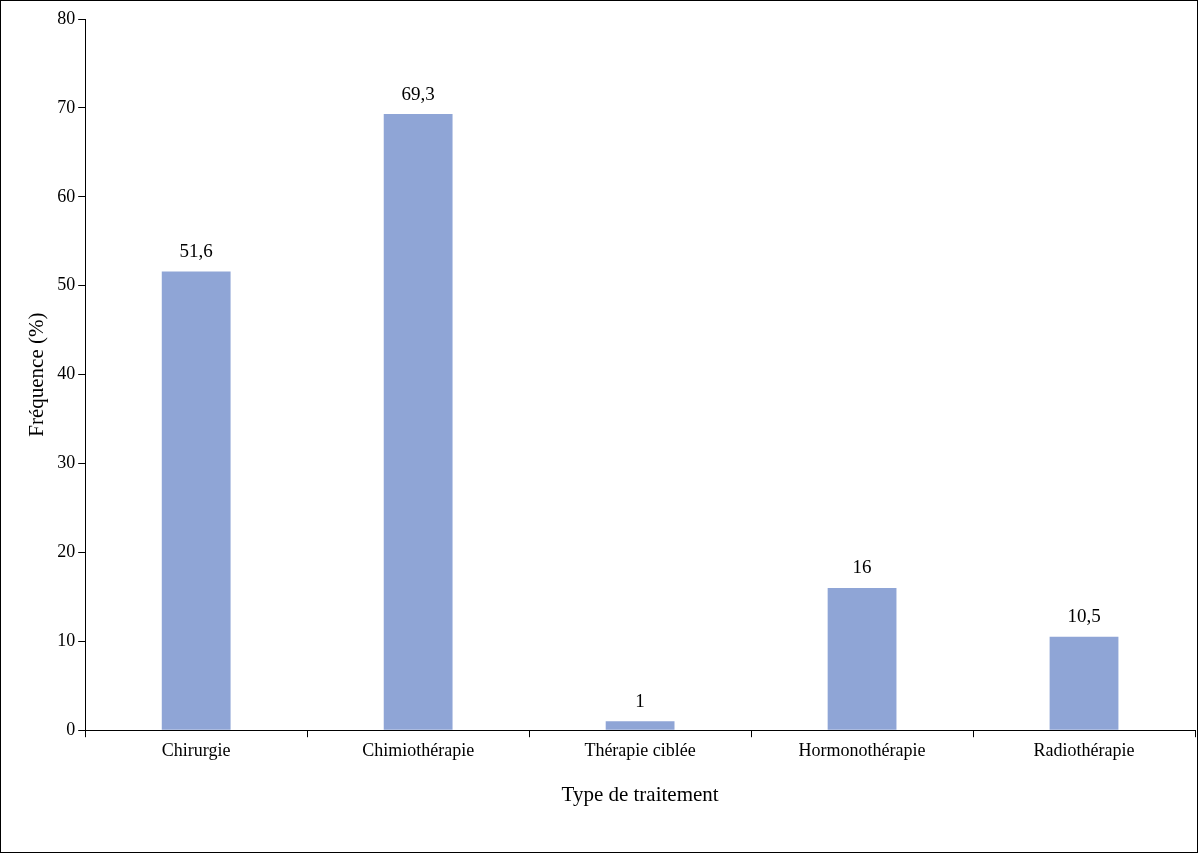 This screenshot has height=853, width=1198. I want to click on data-label: 10,5, so click(1084, 616).